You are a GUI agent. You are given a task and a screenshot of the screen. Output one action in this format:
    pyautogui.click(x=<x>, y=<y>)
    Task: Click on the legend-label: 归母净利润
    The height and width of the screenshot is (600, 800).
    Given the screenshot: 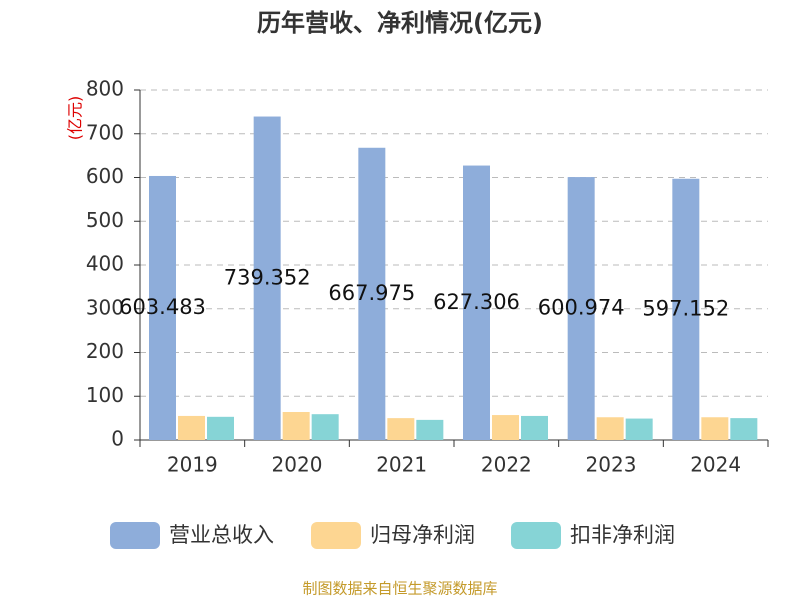 What is the action you would take?
    pyautogui.click(x=422, y=535)
    